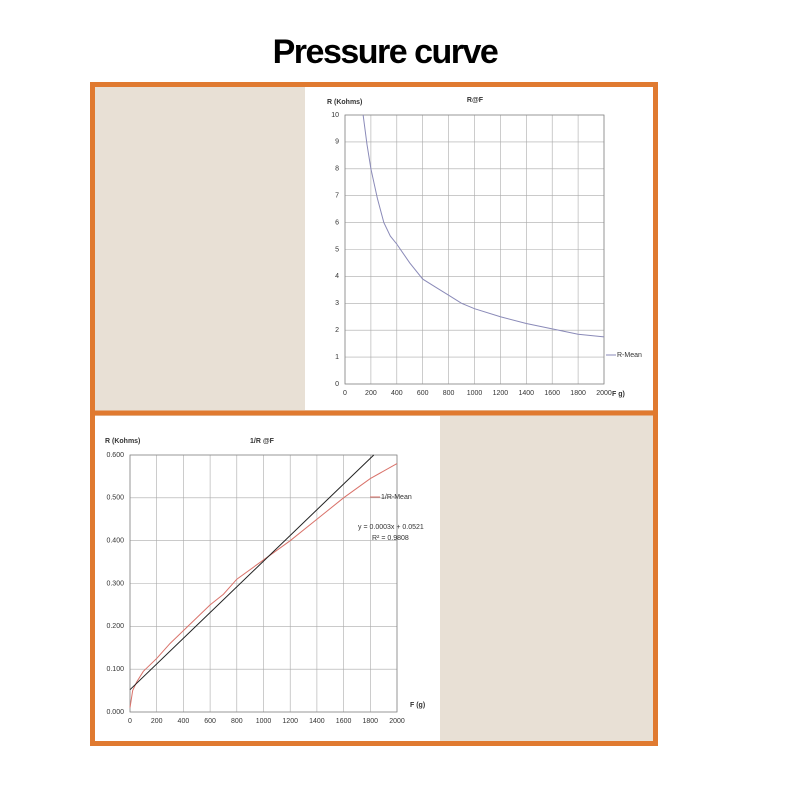 The height and width of the screenshot is (800, 800). What do you see at coordinates (475, 100) in the screenshot?
I see `chart-title: R@F` at bounding box center [475, 100].